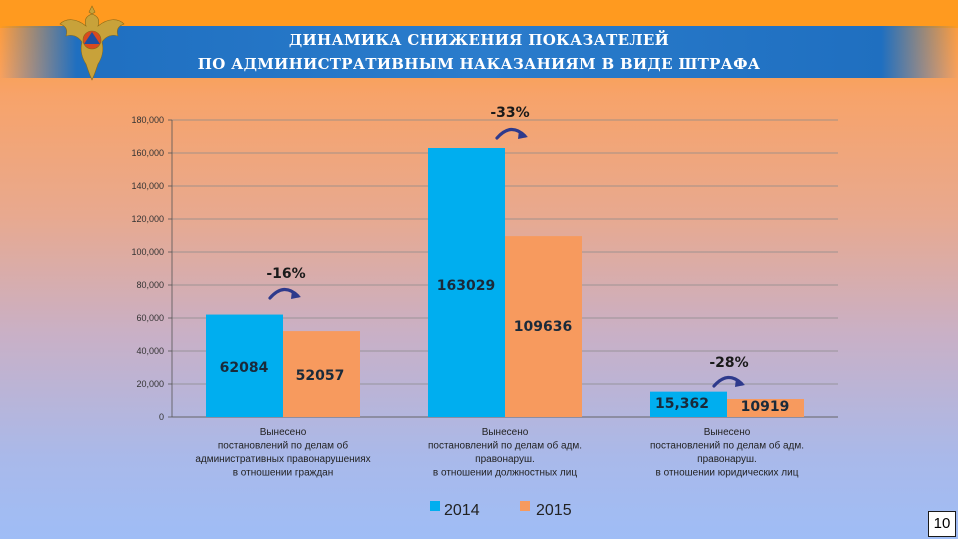 This screenshot has width=958, height=539. I want to click on y-tick-label: 120,000, so click(147, 219).